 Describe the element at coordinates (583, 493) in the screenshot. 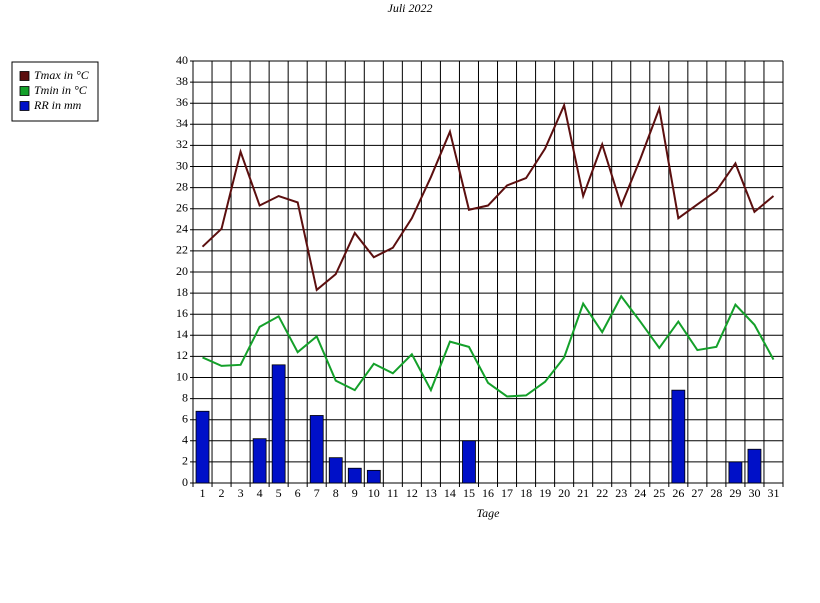

I see `x-tick-label: 21` at that location.